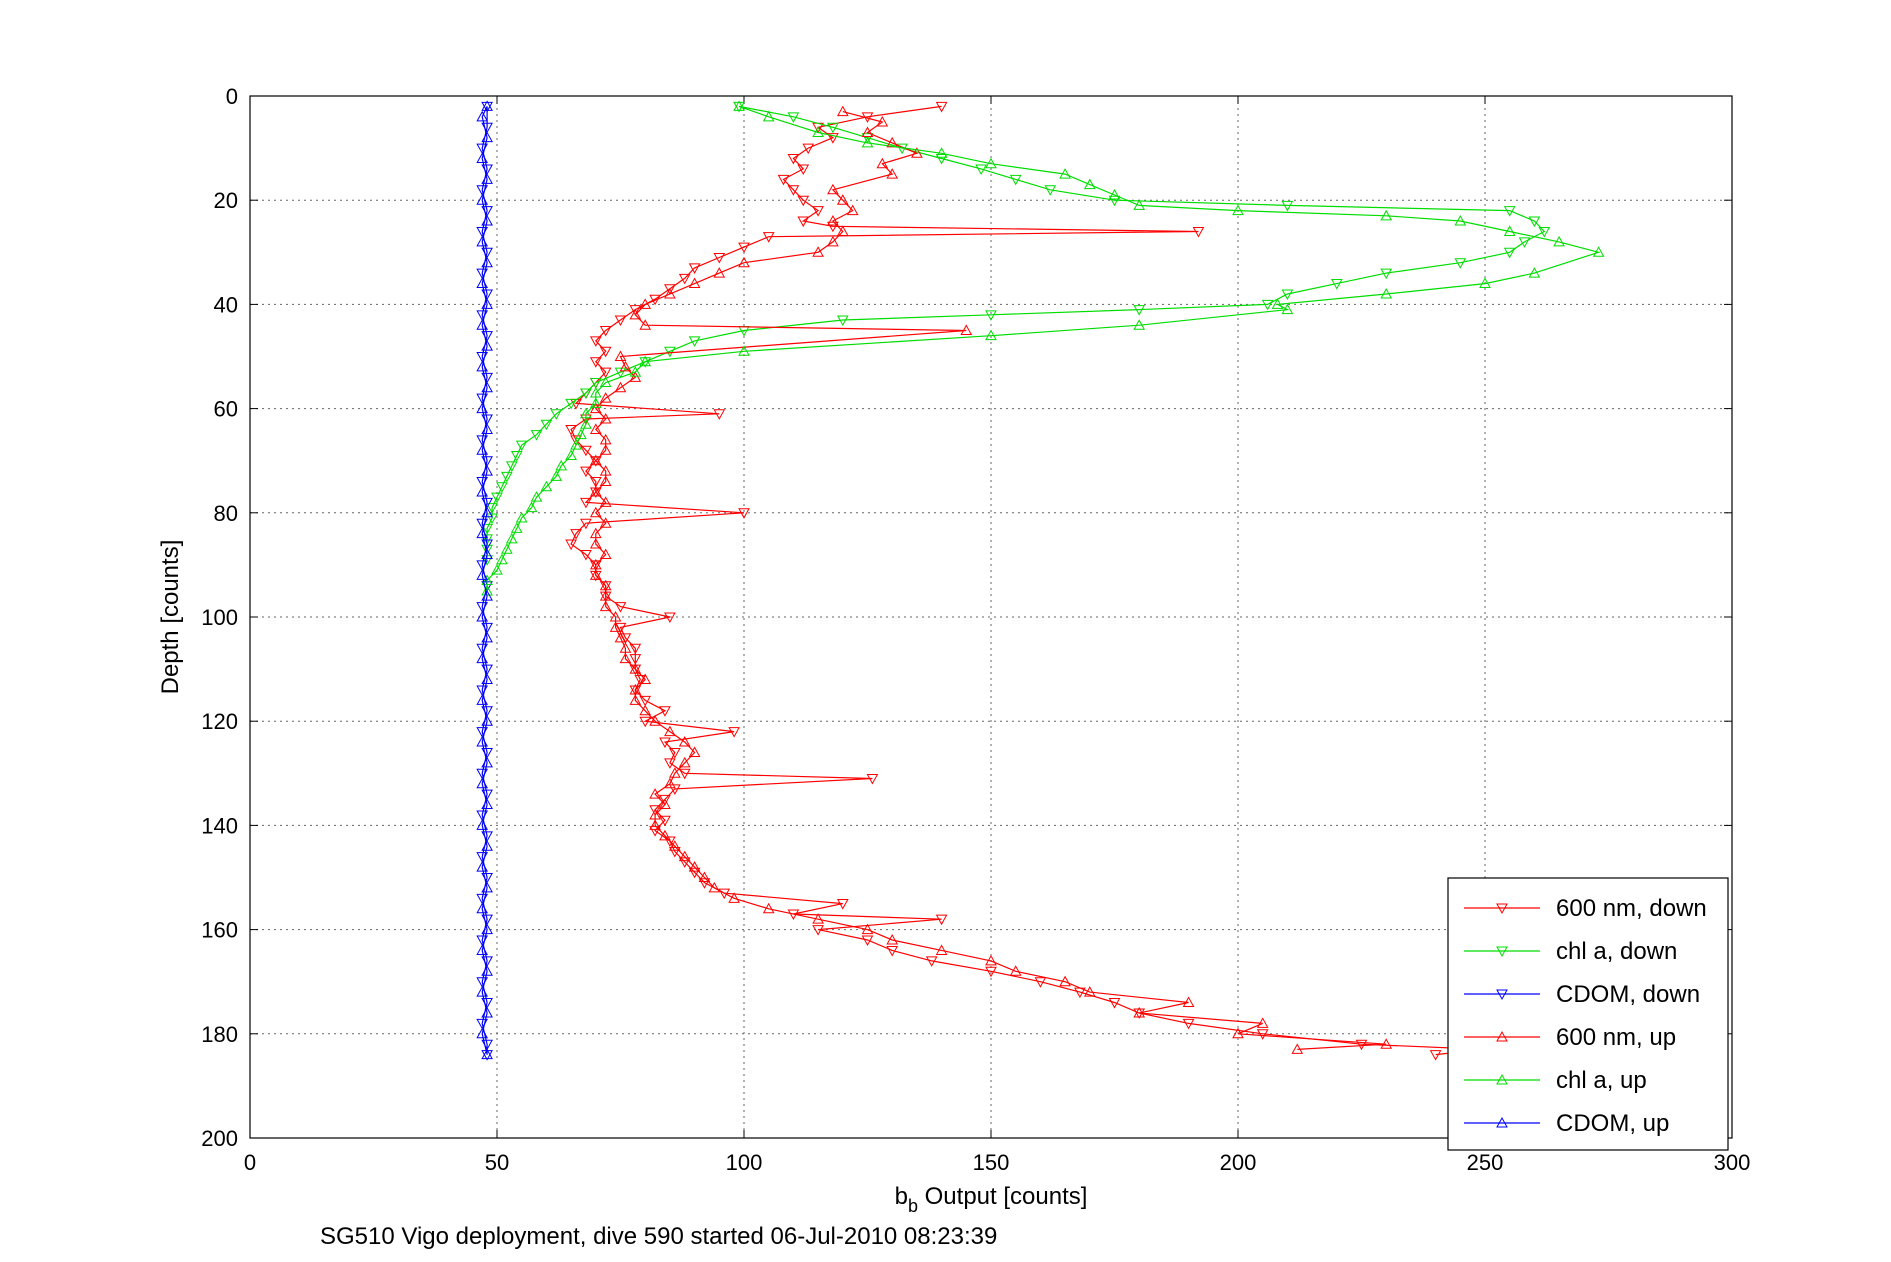 The height and width of the screenshot is (1262, 1891). What do you see at coordinates (219, 930) in the screenshot?
I see `y-tick-label: 160` at bounding box center [219, 930].